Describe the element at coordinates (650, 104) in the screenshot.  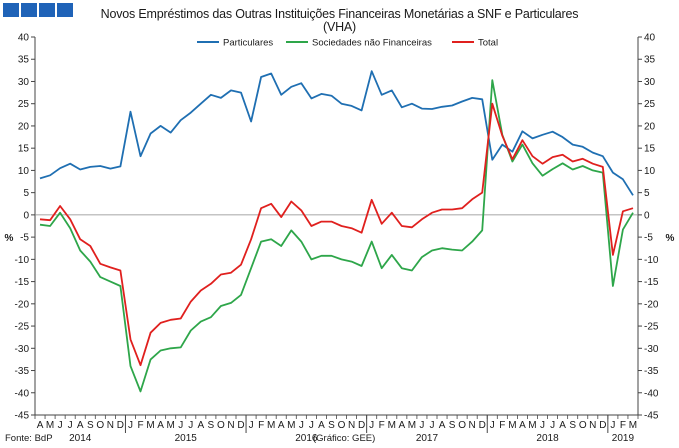
I see `y-tick-label-right: 25` at that location.